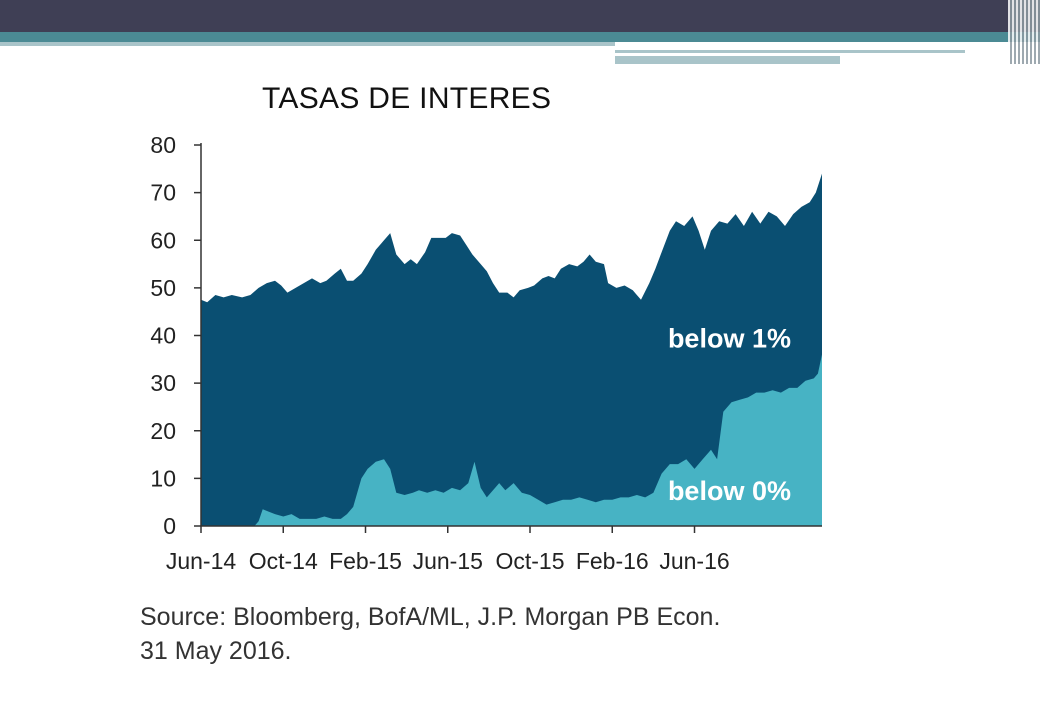  I want to click on slide-corner-stripes, so click(1024, 32).